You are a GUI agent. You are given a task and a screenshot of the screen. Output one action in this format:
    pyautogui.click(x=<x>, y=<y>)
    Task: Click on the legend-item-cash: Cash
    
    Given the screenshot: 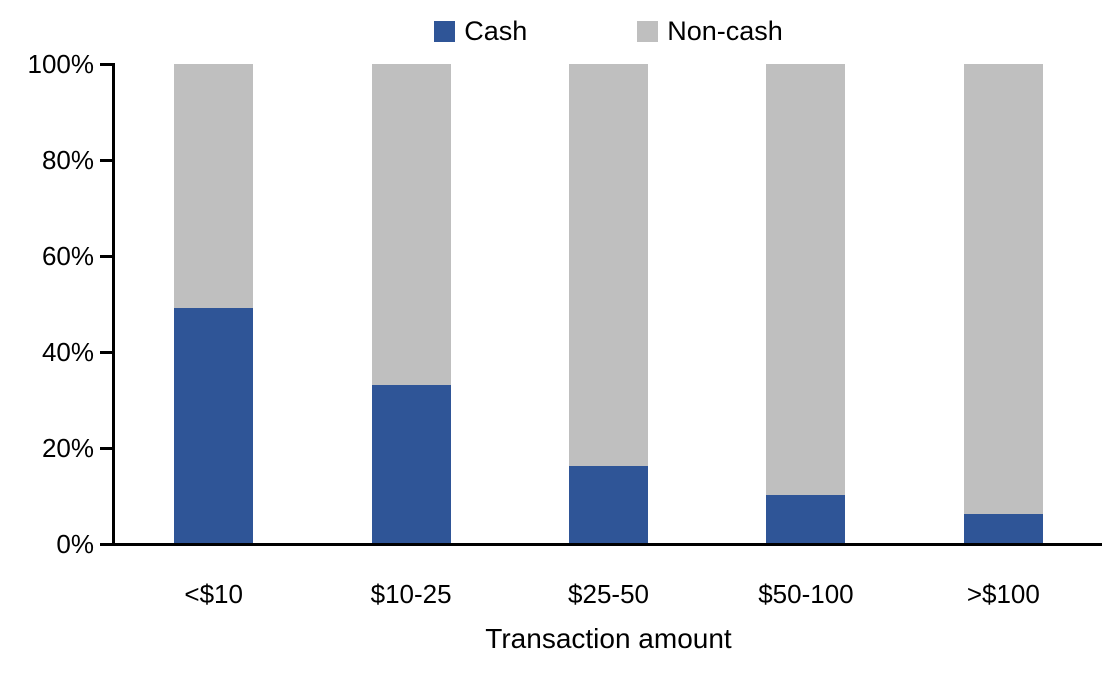 What is the action you would take?
    pyautogui.click(x=480, y=31)
    